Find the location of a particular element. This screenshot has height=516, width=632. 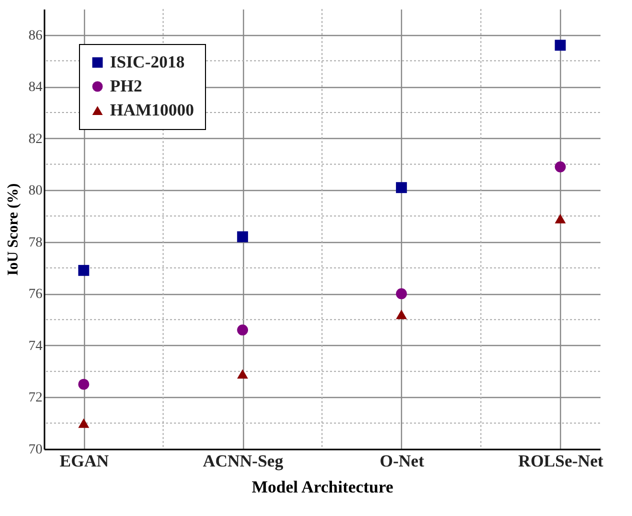

y-tick-label: 74 is located at coordinates (35, 346).